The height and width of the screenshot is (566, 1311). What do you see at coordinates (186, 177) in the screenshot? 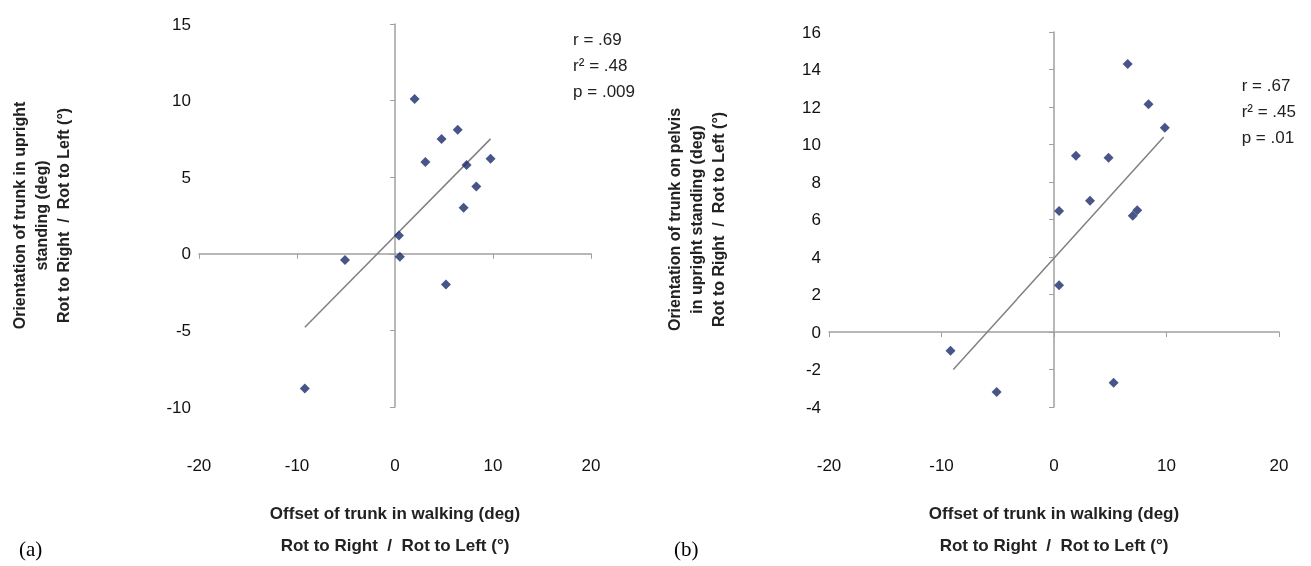
I see `y-tick-label: 5` at bounding box center [186, 177].